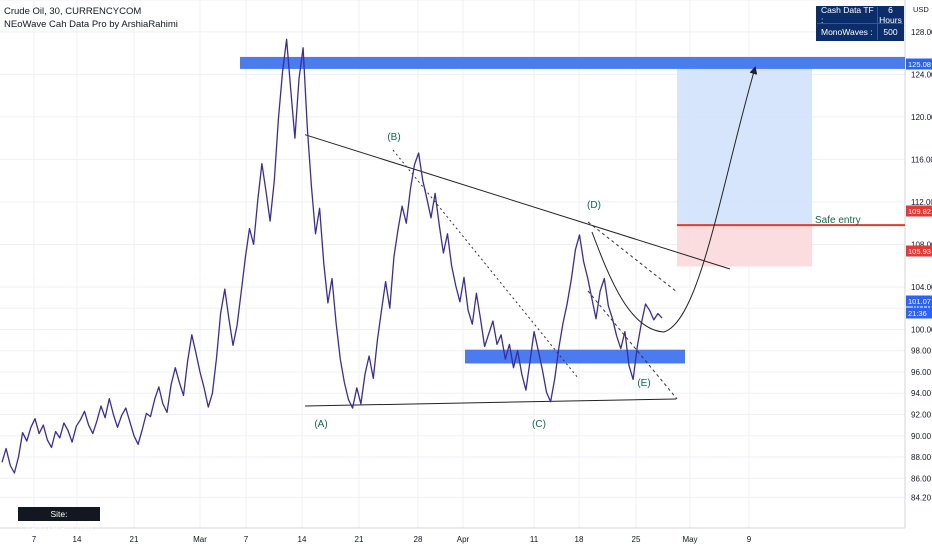 This screenshot has height=550, width=932. I want to click on info-key-timeframe: Cash Data TF :, so click(847, 15).